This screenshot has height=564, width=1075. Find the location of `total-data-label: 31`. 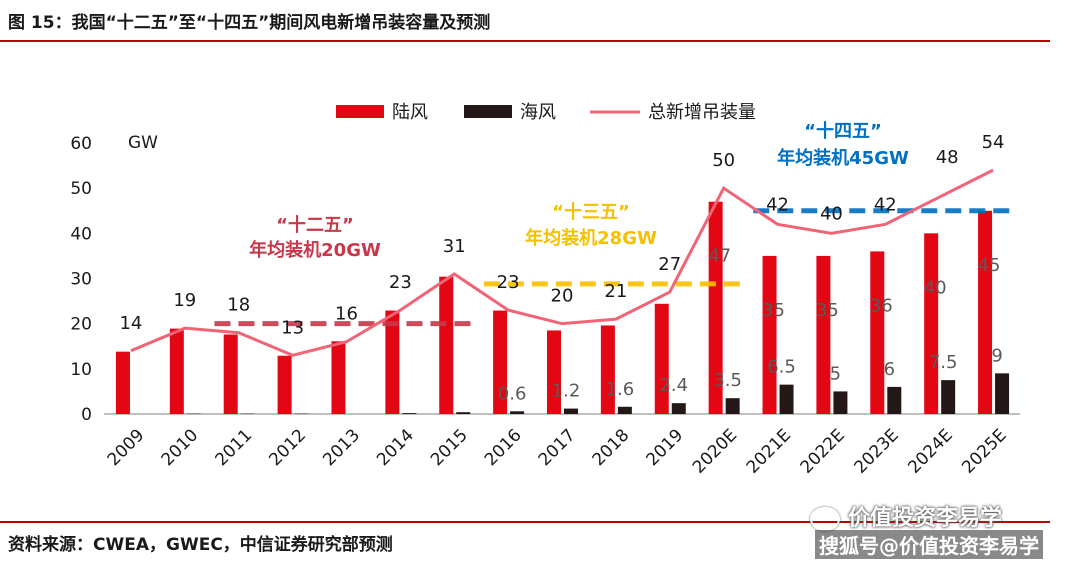

total-data-label: 31 is located at coordinates (454, 246).